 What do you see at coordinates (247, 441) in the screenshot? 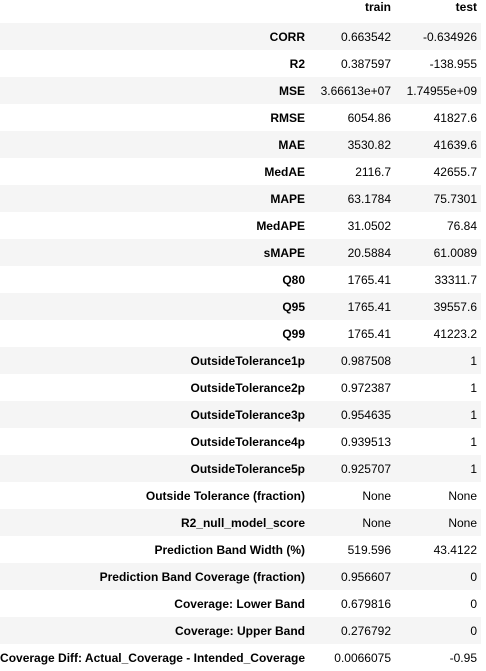
I see `row-label: OutsideTolerance4p` at bounding box center [247, 441].